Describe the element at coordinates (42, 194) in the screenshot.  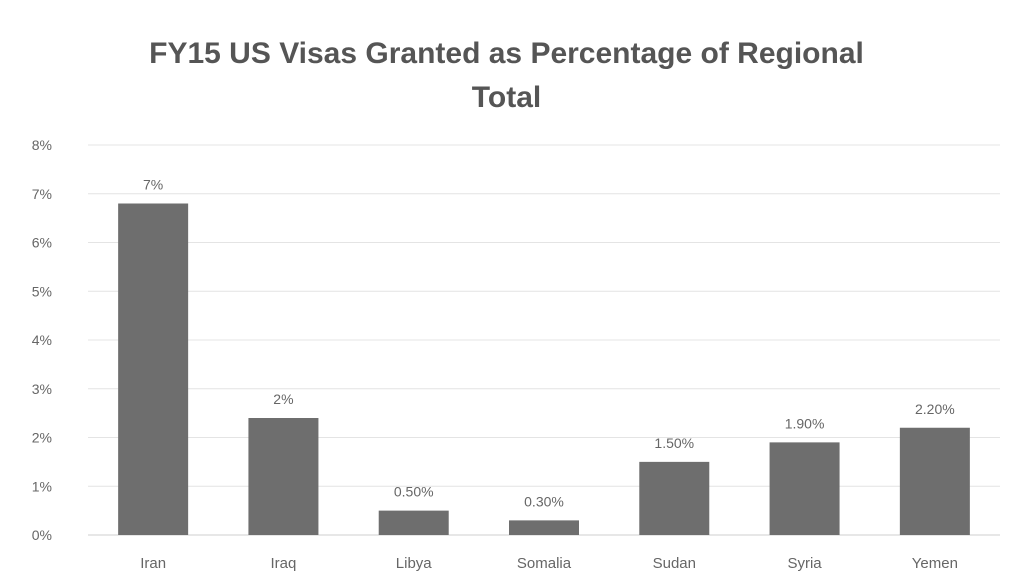
I see `y-tick-label: 7%` at that location.